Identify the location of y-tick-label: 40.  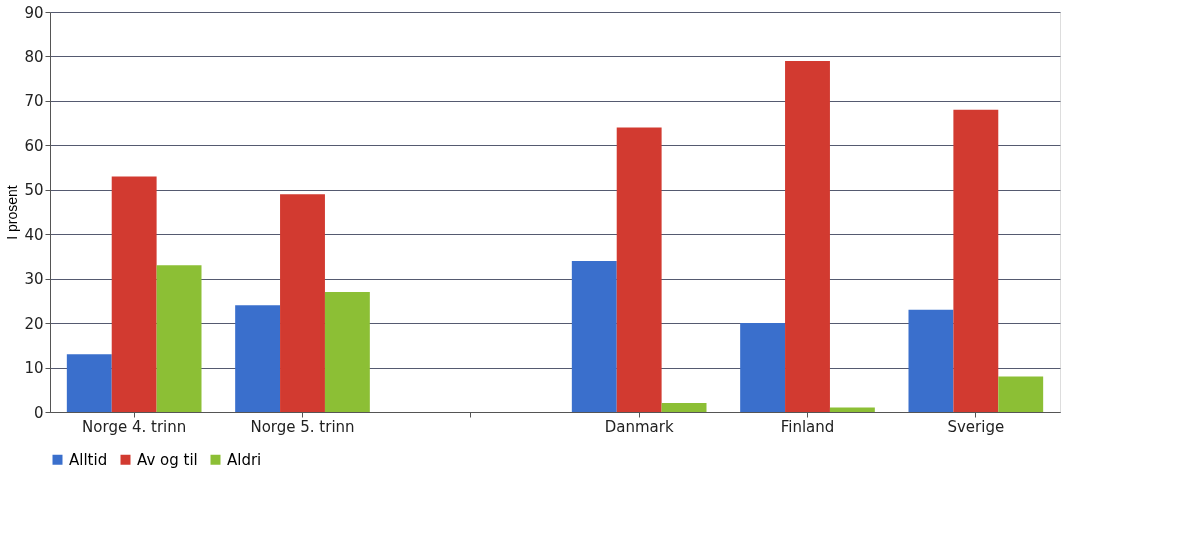
(34, 234).